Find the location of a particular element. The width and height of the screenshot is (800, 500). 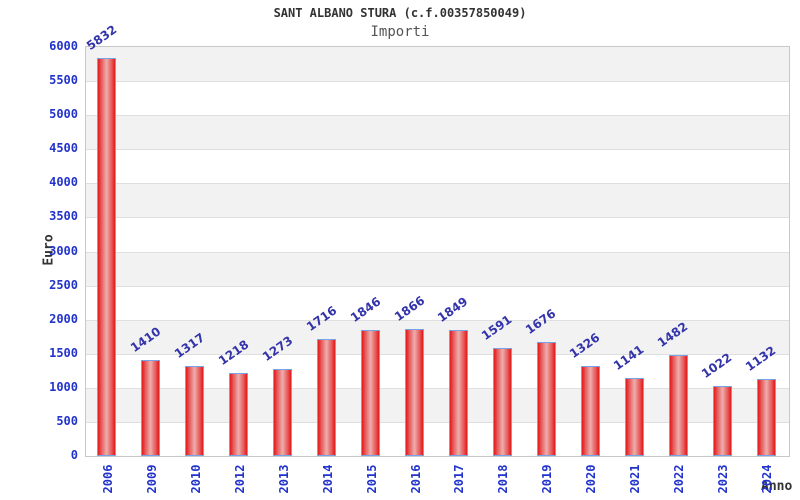

y-tick-label: 2500 is located at coordinates (63, 284).